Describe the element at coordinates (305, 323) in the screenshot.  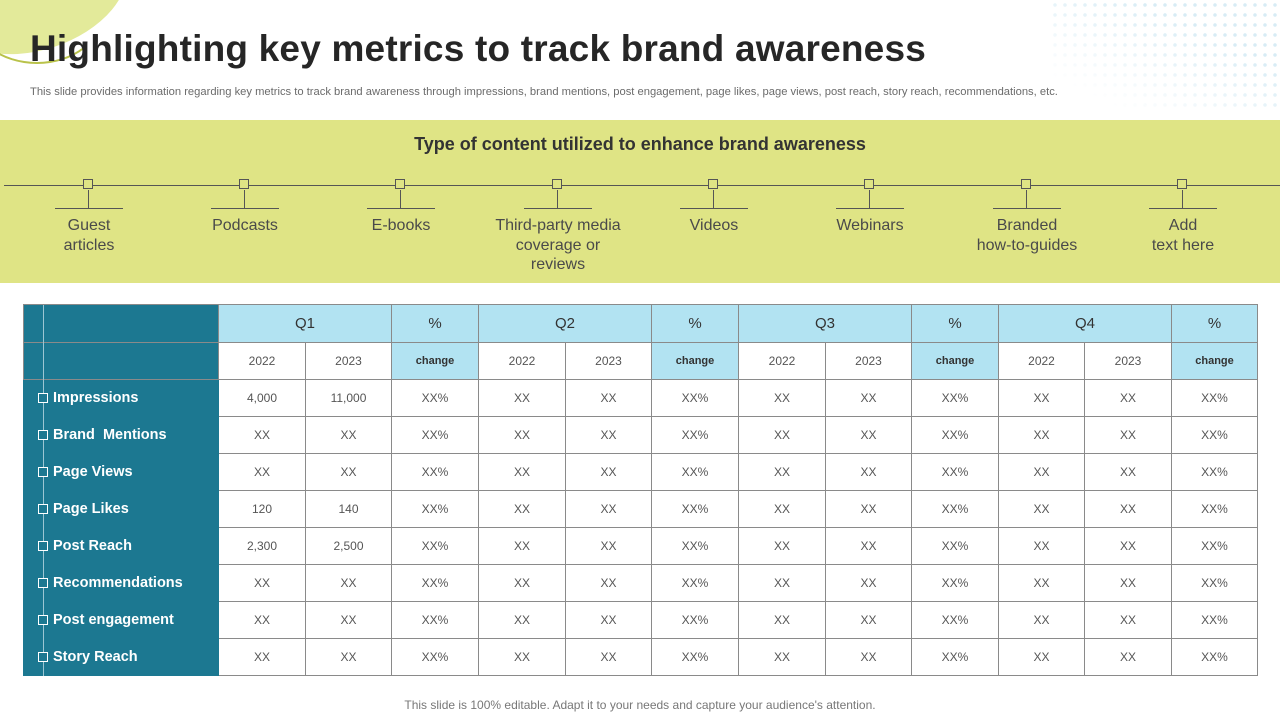
I see `quarter-header: Q1` at that location.